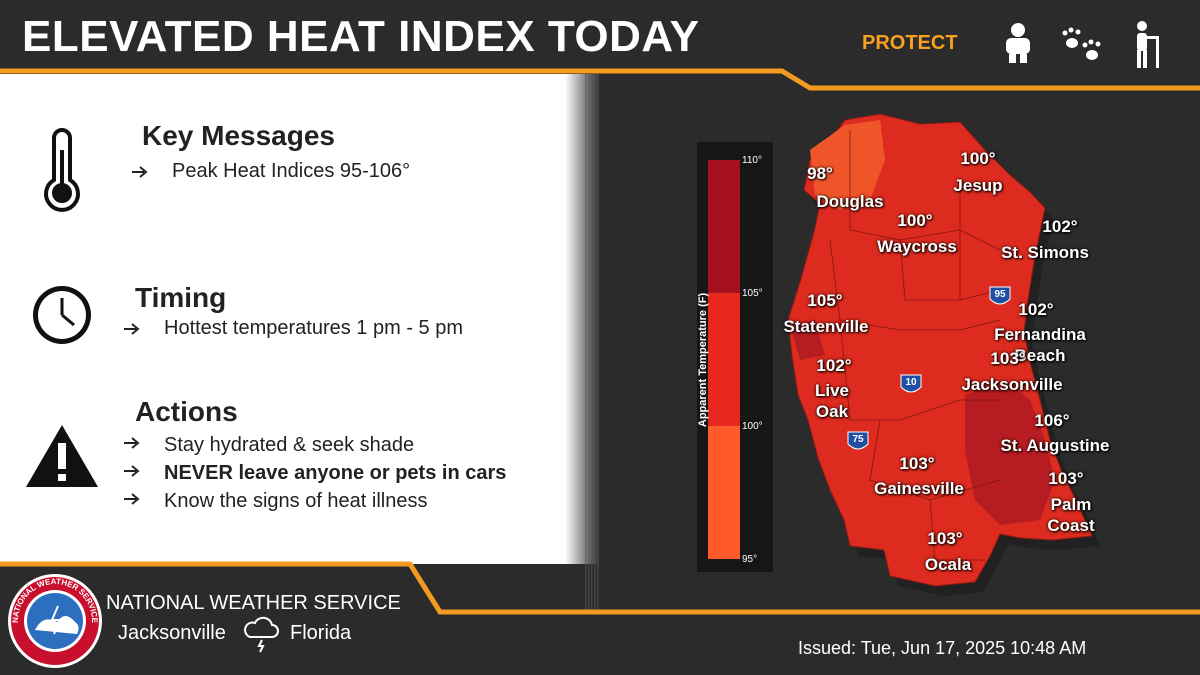 The image size is (1200, 675). What do you see at coordinates (752, 160) in the screenshot?
I see `legend-tick: 110°` at bounding box center [752, 160].